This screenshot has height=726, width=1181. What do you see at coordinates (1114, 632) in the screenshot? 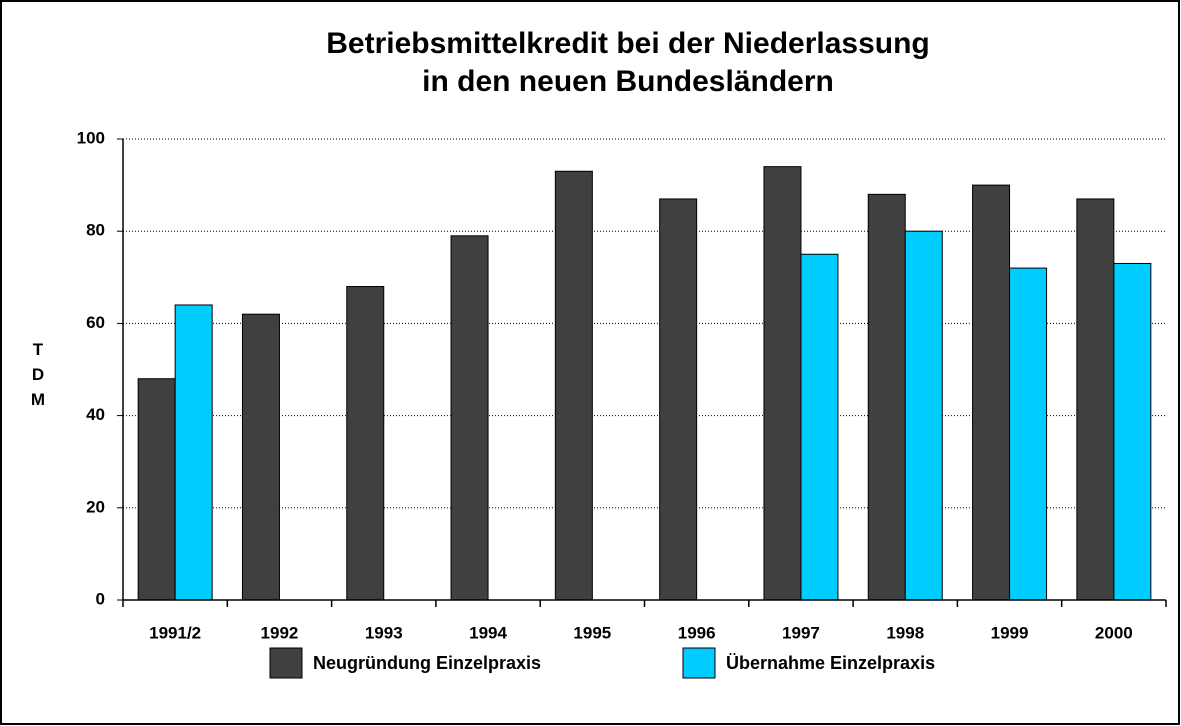
I see `x-tick-label: 2000` at bounding box center [1114, 632].